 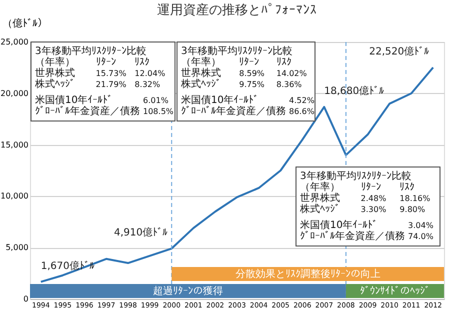 What do you see at coordinates (14, 145) in the screenshot?
I see `y-tick-label: 15,000` at bounding box center [14, 145].